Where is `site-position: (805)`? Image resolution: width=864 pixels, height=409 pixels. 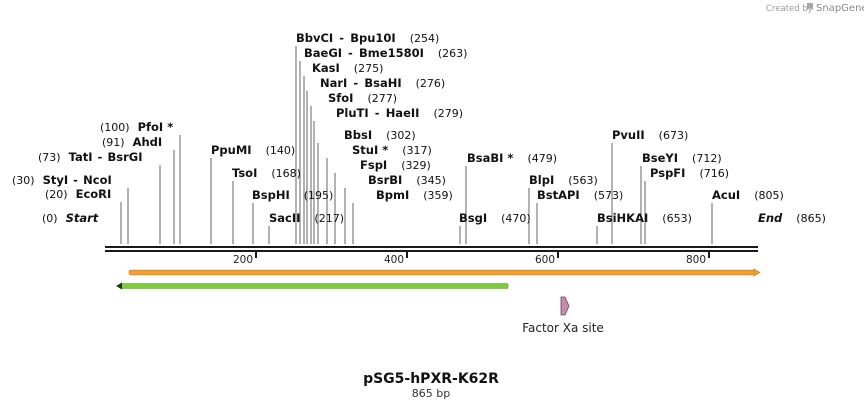
site-position: (805) is located at coordinates (769, 195).